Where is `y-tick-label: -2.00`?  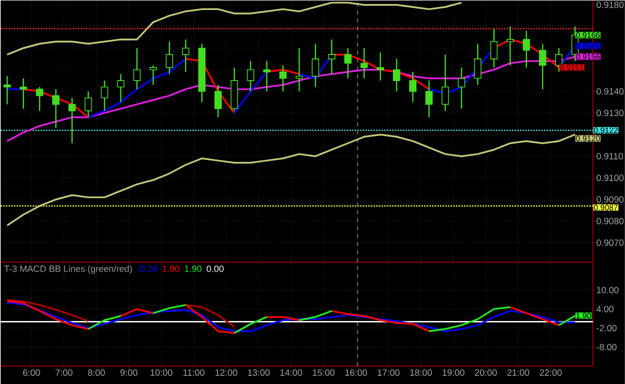 y-tick-label: -2.00 is located at coordinates (606, 328).